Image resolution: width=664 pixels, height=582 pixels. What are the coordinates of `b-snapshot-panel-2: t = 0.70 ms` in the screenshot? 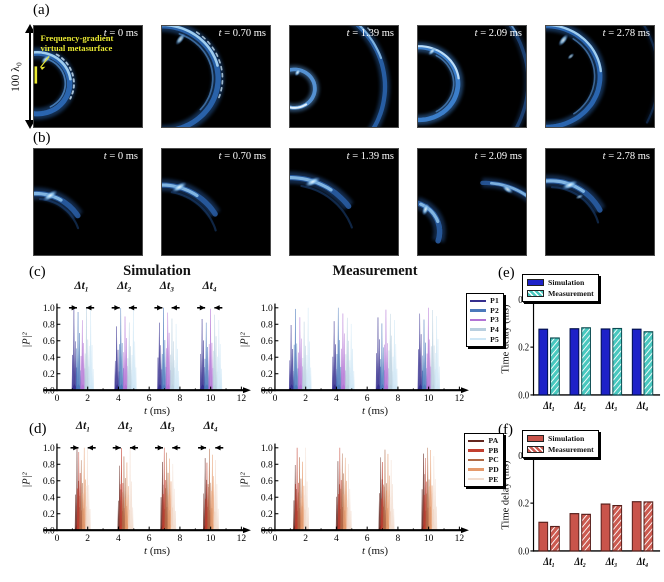 It's located at (216, 202).